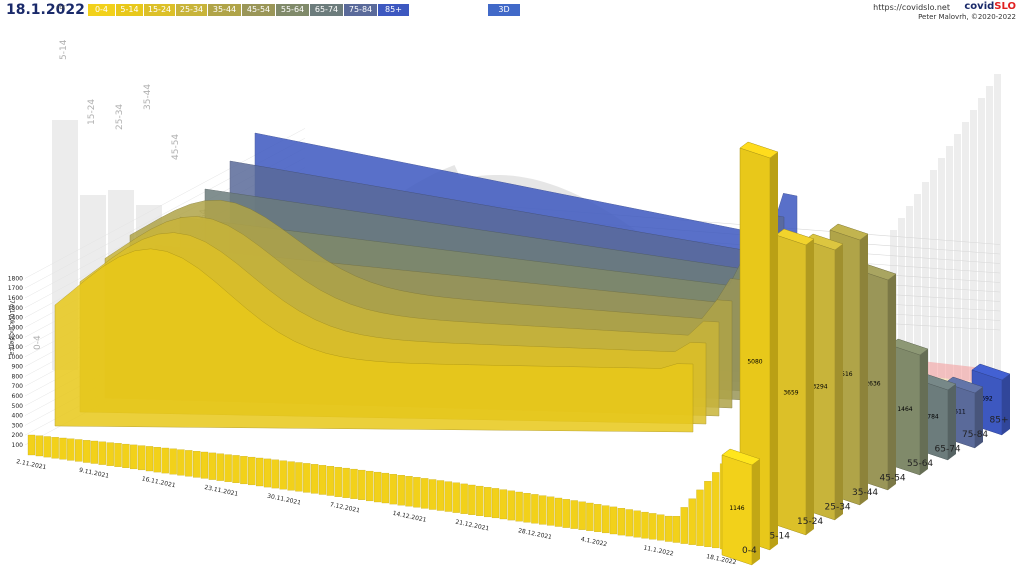 Image resolution: width=1024 pixels, height=576 pixels. What do you see at coordinates (472, 526) in the screenshot?
I see `x-date-label: 21.12.2021` at bounding box center [472, 526].